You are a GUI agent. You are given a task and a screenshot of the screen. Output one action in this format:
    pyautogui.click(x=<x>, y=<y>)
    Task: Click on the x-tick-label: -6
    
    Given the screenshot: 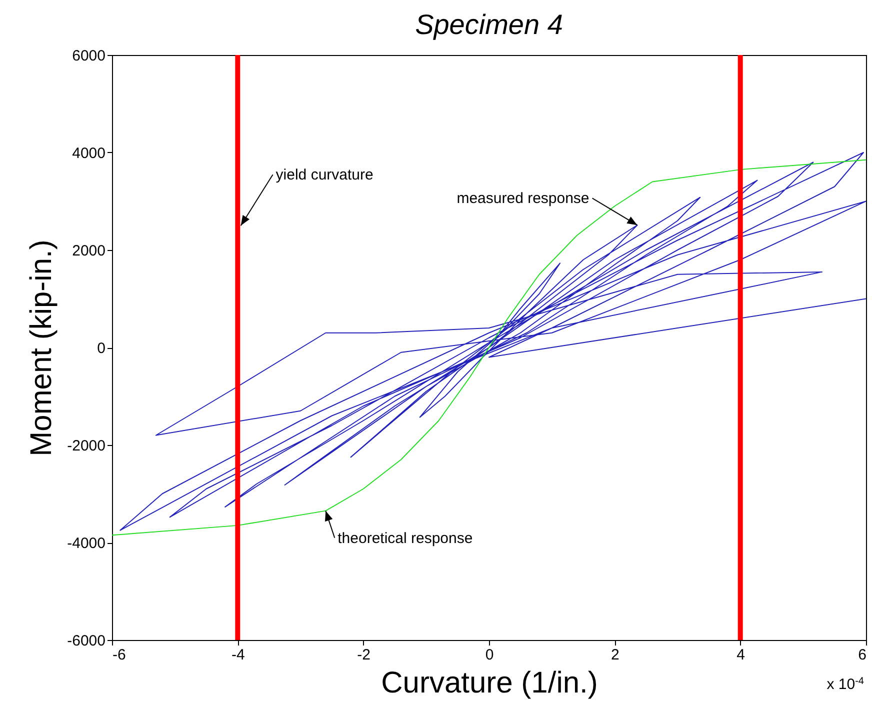 What is the action you would take?
    pyautogui.click(x=119, y=655)
    